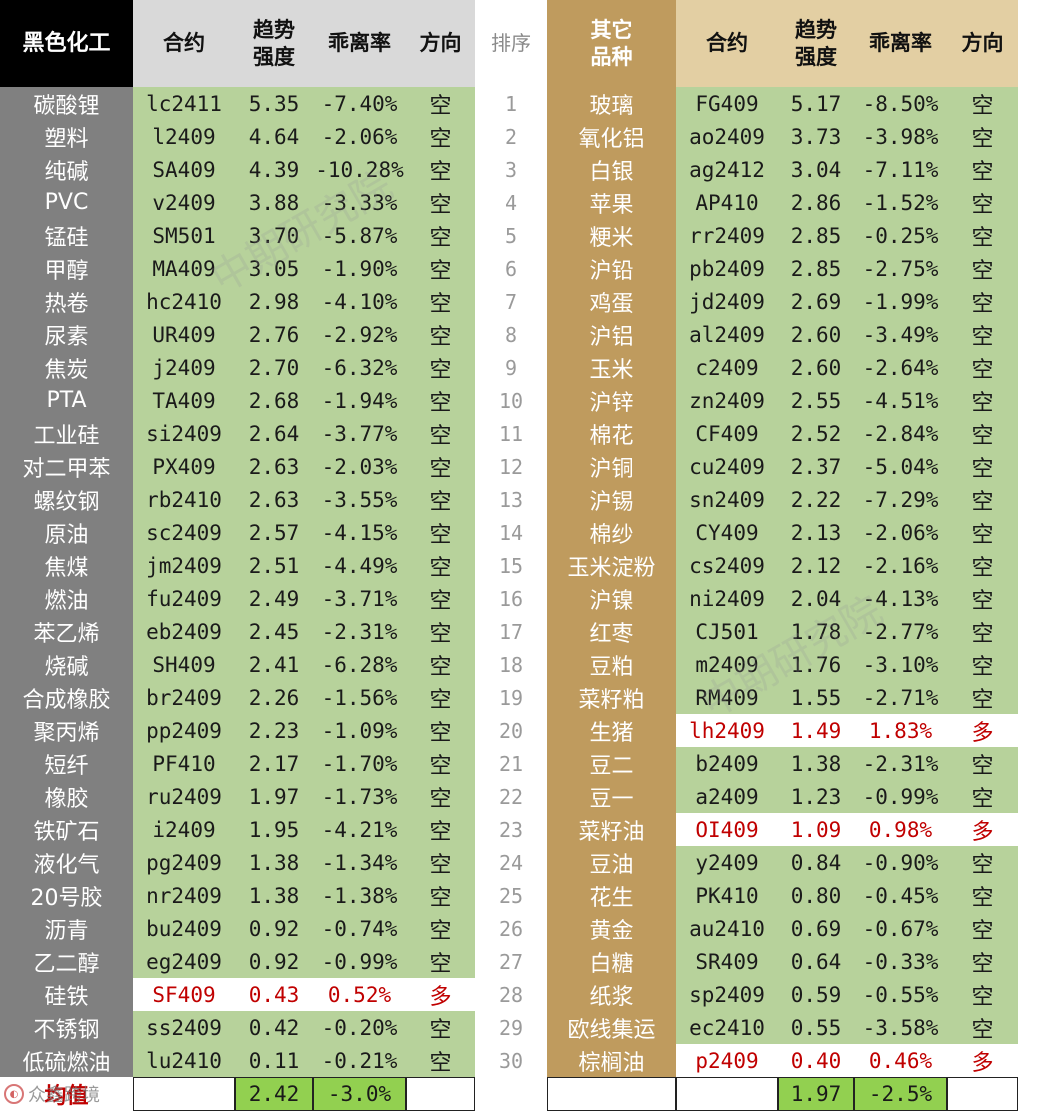 The height and width of the screenshot is (1111, 1044). Describe the element at coordinates (184, 532) in the screenshot. I see `left-contract: sc2409` at that location.